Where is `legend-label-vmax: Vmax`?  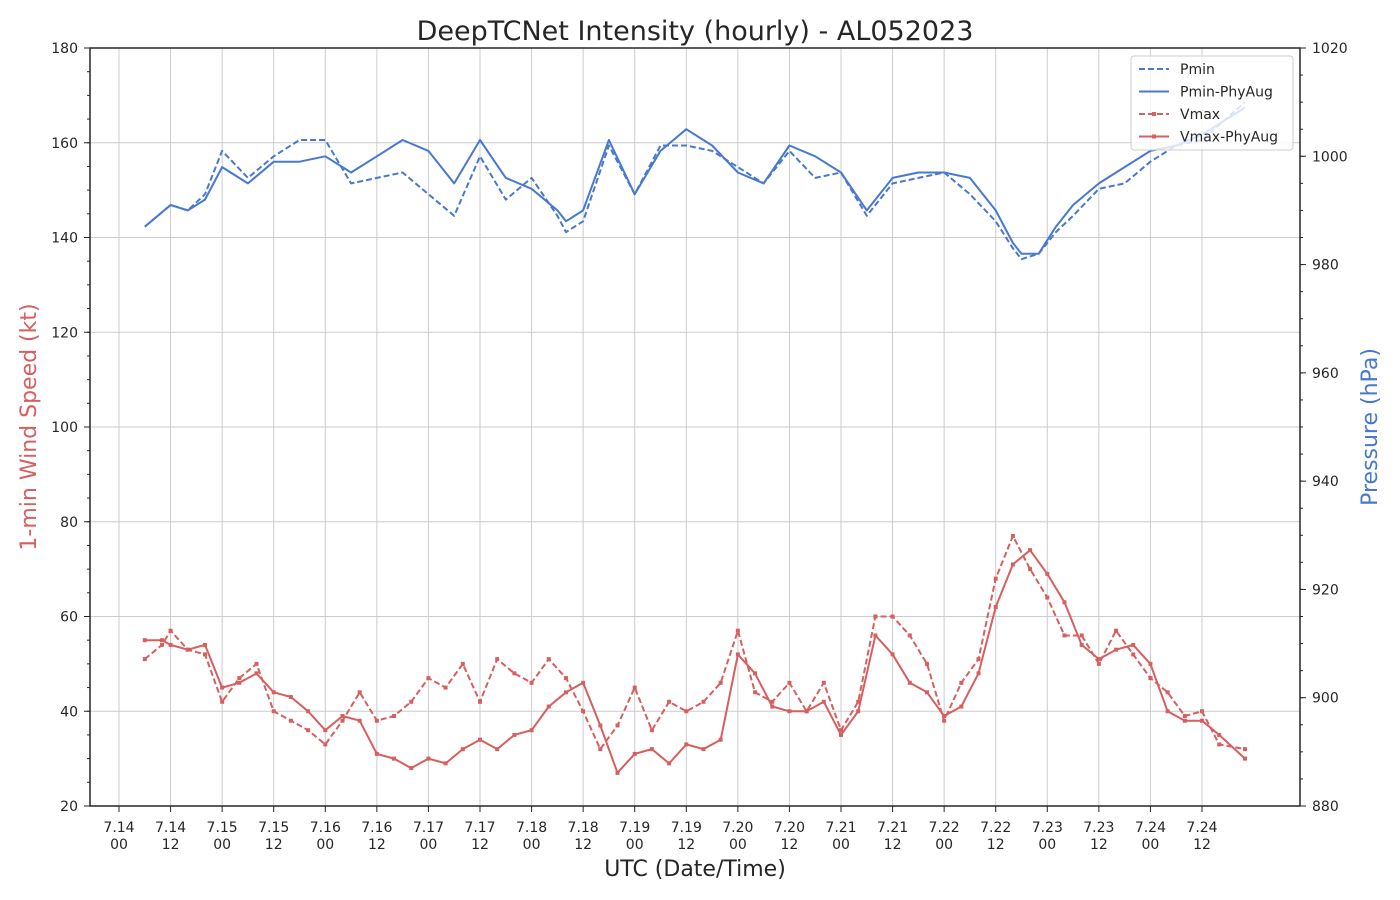 legend-label-vmax: Vmax is located at coordinates (1200, 115).